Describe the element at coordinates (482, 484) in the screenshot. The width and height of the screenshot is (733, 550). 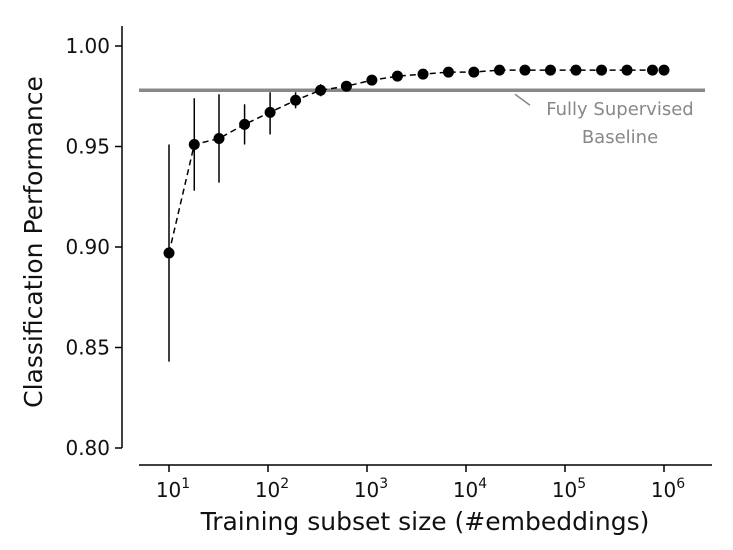
I see `x-tick-exponent: 4` at that location.